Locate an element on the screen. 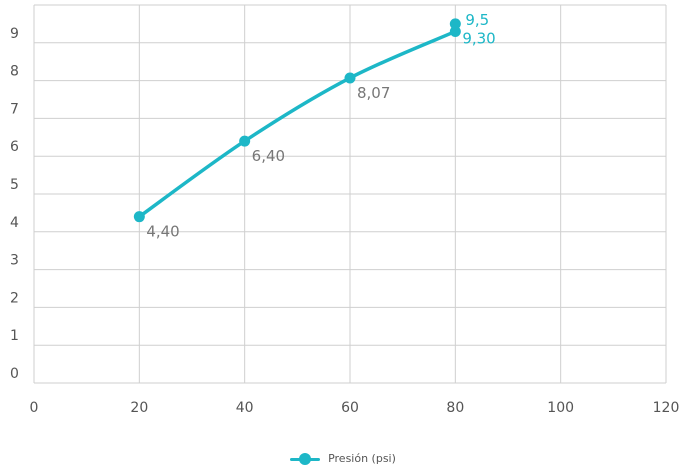  x-tick-label: 120 is located at coordinates (666, 408).